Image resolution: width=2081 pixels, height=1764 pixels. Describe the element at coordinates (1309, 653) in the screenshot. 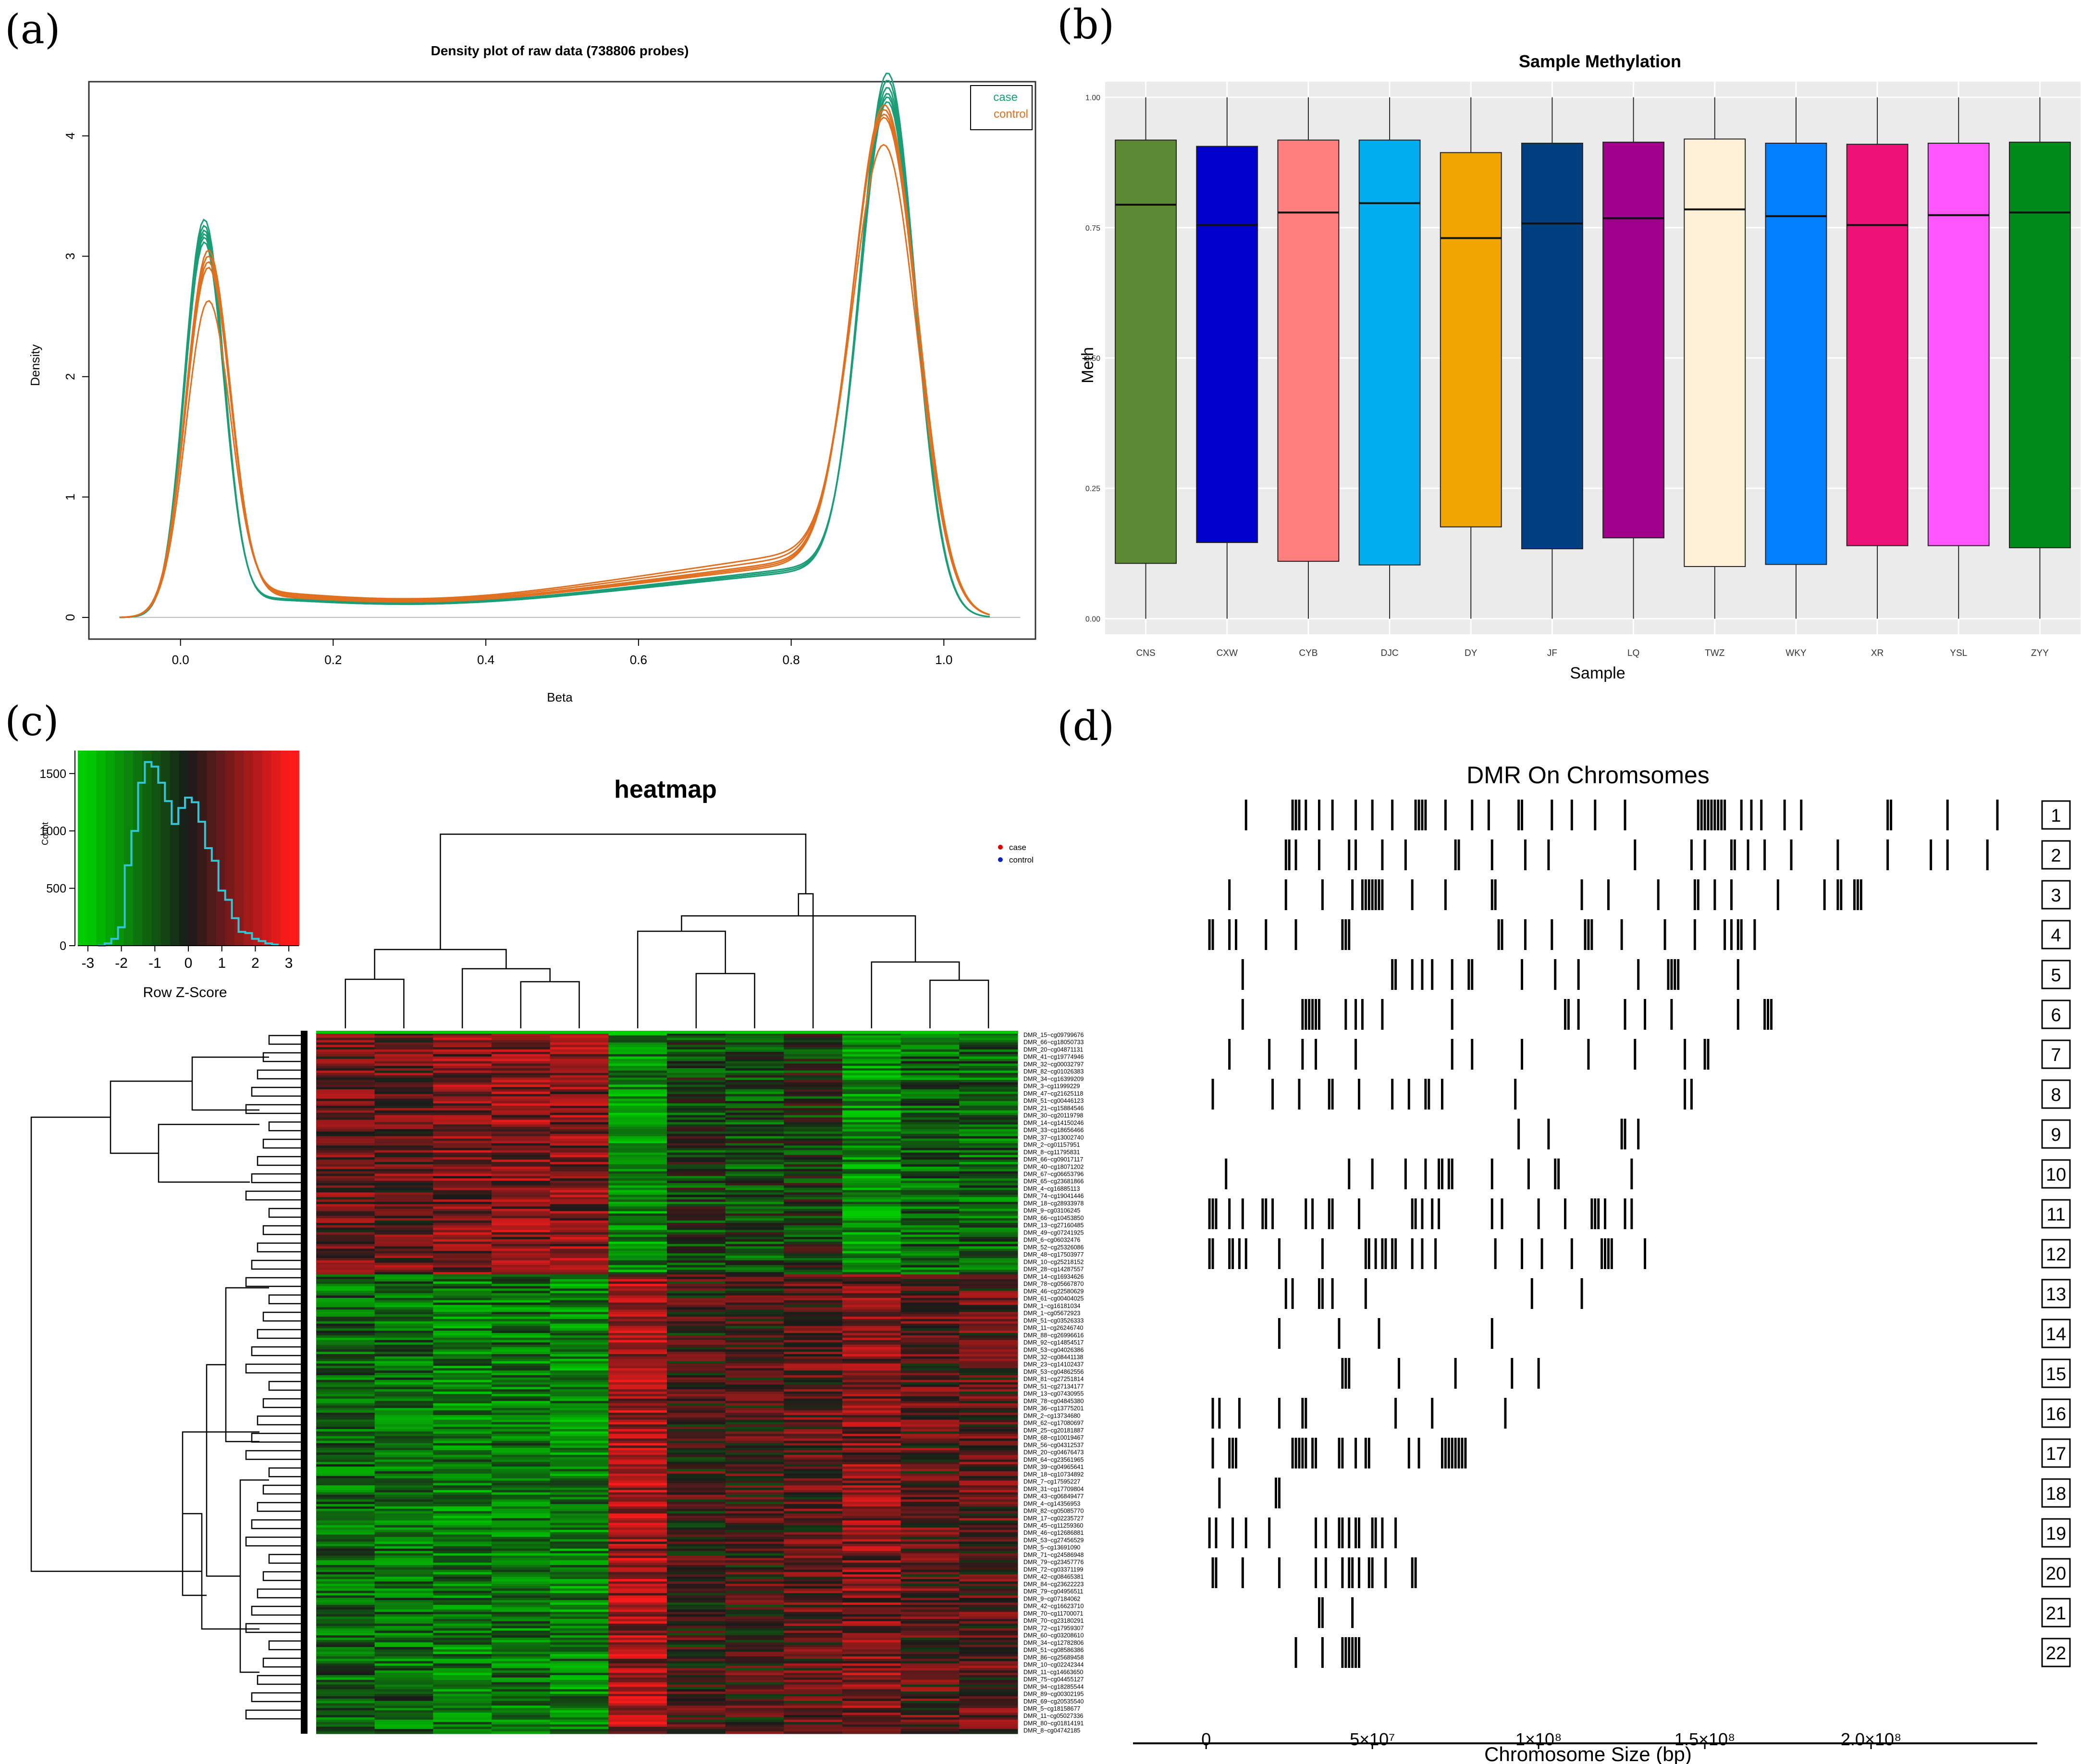

I see `boxplot-x-tick-label: CYB` at that location.